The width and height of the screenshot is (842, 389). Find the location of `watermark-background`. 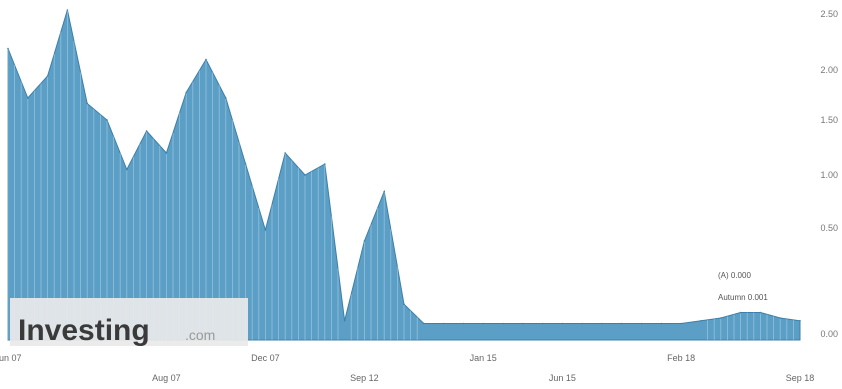

watermark-background is located at coordinates (129, 322).